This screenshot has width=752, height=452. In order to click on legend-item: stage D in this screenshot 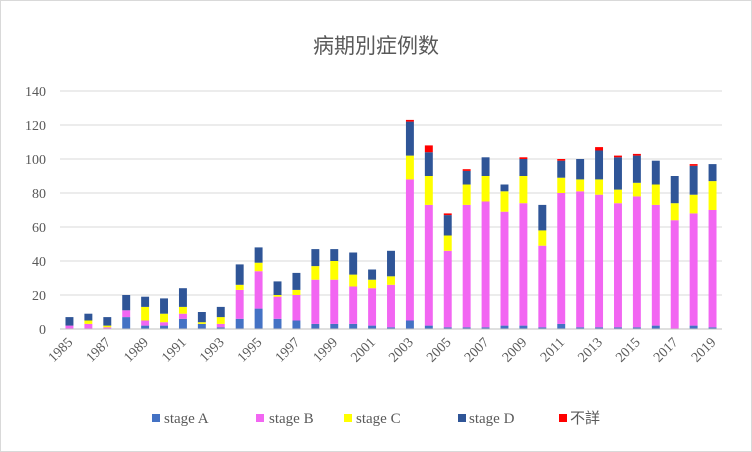, I will do `click(486, 419)`.